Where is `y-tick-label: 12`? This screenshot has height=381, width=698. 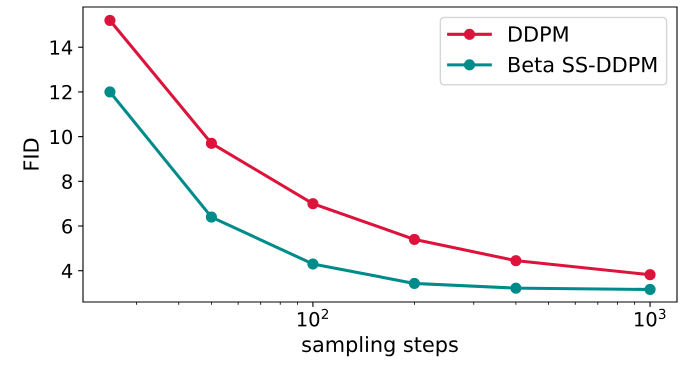
y-tick-label: 12 is located at coordinates (61, 92).